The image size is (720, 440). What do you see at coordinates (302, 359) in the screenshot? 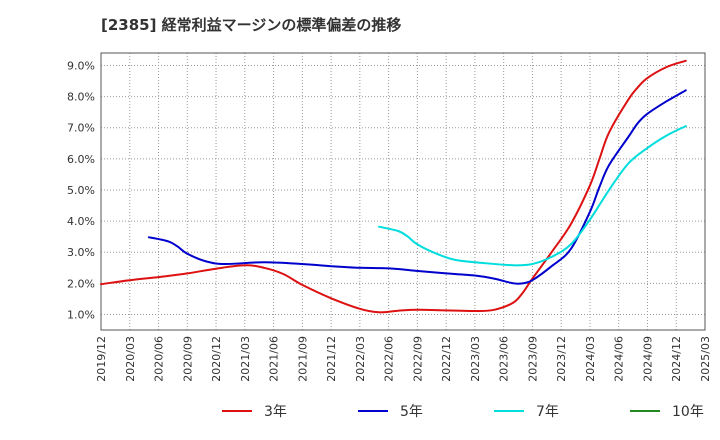
I see `x-tick-label: 2021/09` at bounding box center [302, 359].